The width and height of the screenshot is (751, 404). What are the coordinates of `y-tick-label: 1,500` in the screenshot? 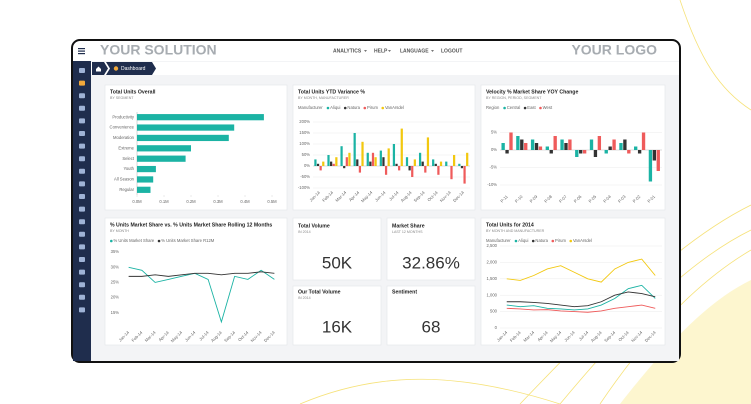 It's located at (492, 278).